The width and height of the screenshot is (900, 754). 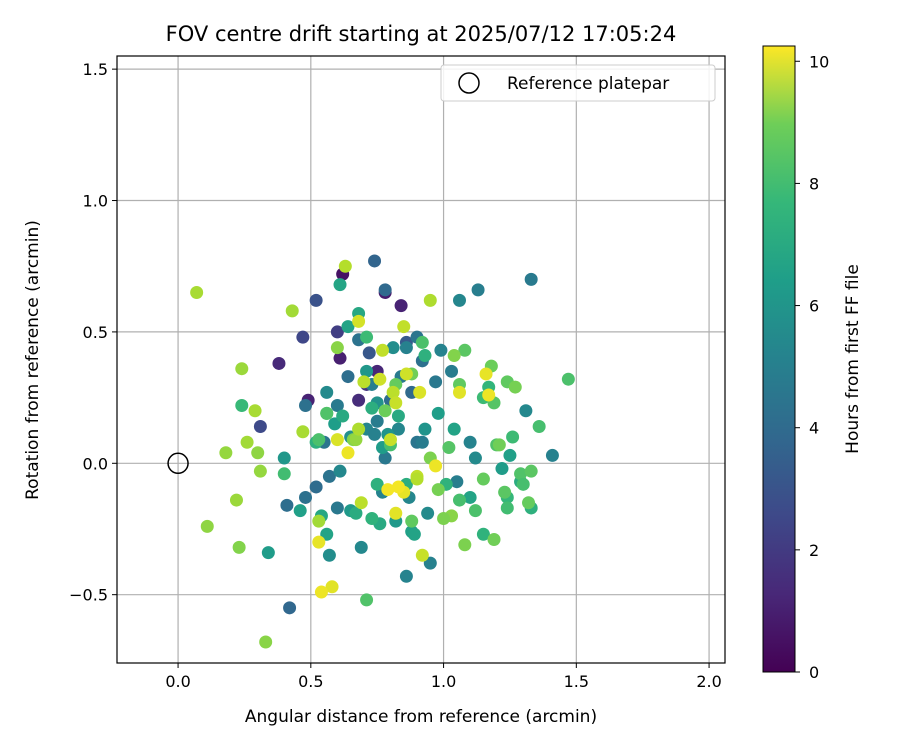 I want to click on x-tick-label: 0.0, so click(x=177, y=681).